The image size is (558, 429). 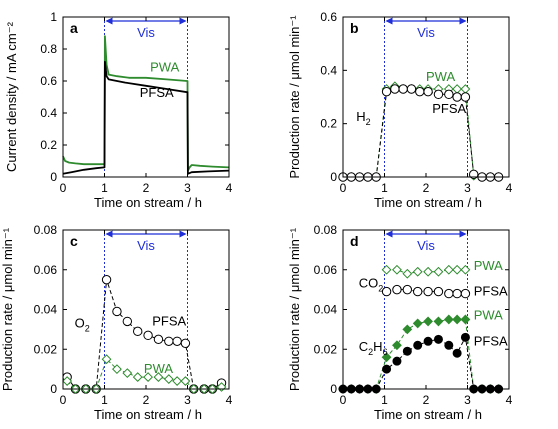 I want to click on y-tick-label: 0, so click(x=333, y=389).